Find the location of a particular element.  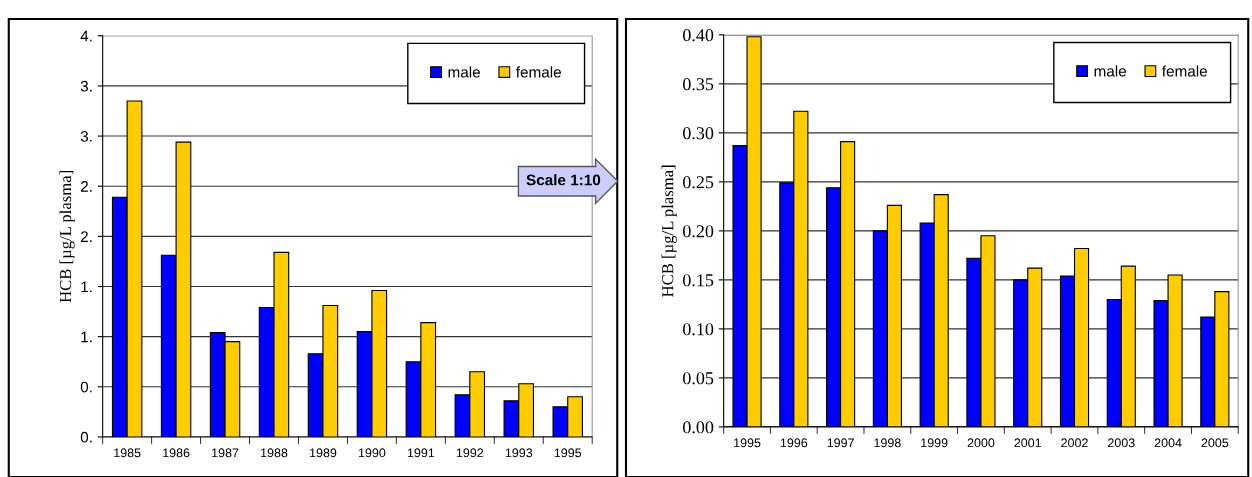

x-tick-label: 2001 is located at coordinates (1028, 443).